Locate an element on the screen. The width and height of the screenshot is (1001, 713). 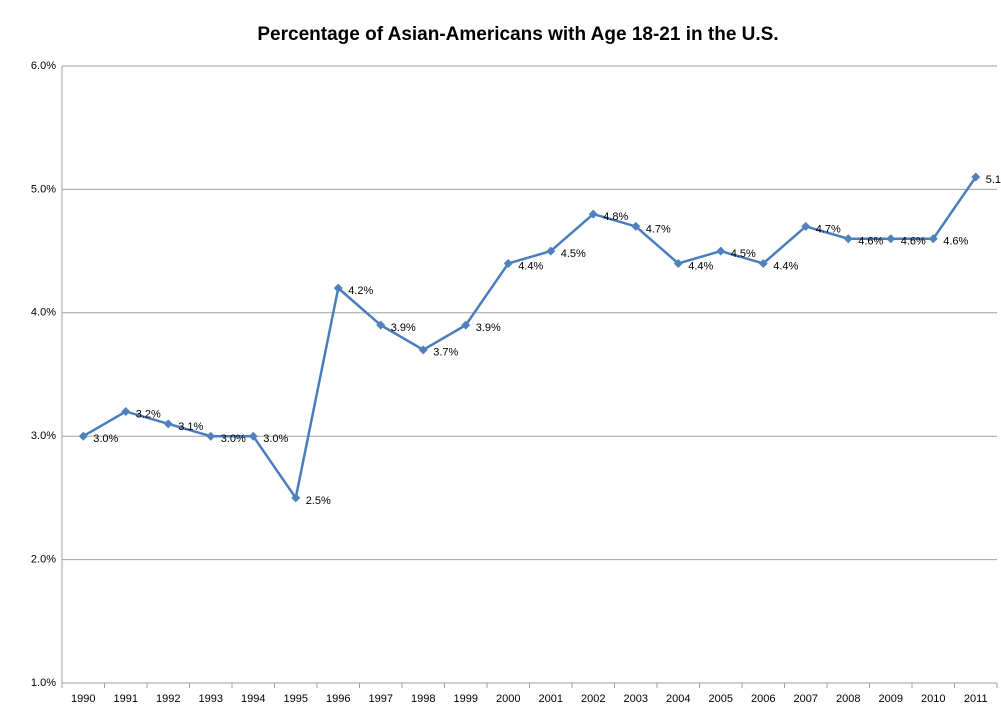
x-tick-label: 1998 is located at coordinates (423, 699).